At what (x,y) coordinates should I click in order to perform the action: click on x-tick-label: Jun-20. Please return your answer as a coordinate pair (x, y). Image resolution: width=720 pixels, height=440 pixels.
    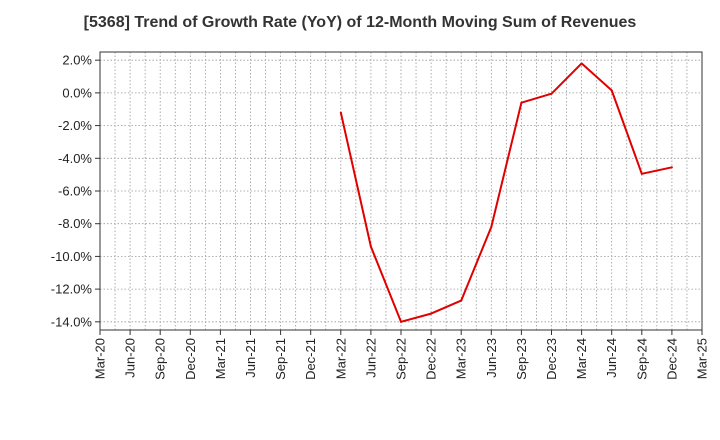
    Looking at the image, I should click on (130, 358).